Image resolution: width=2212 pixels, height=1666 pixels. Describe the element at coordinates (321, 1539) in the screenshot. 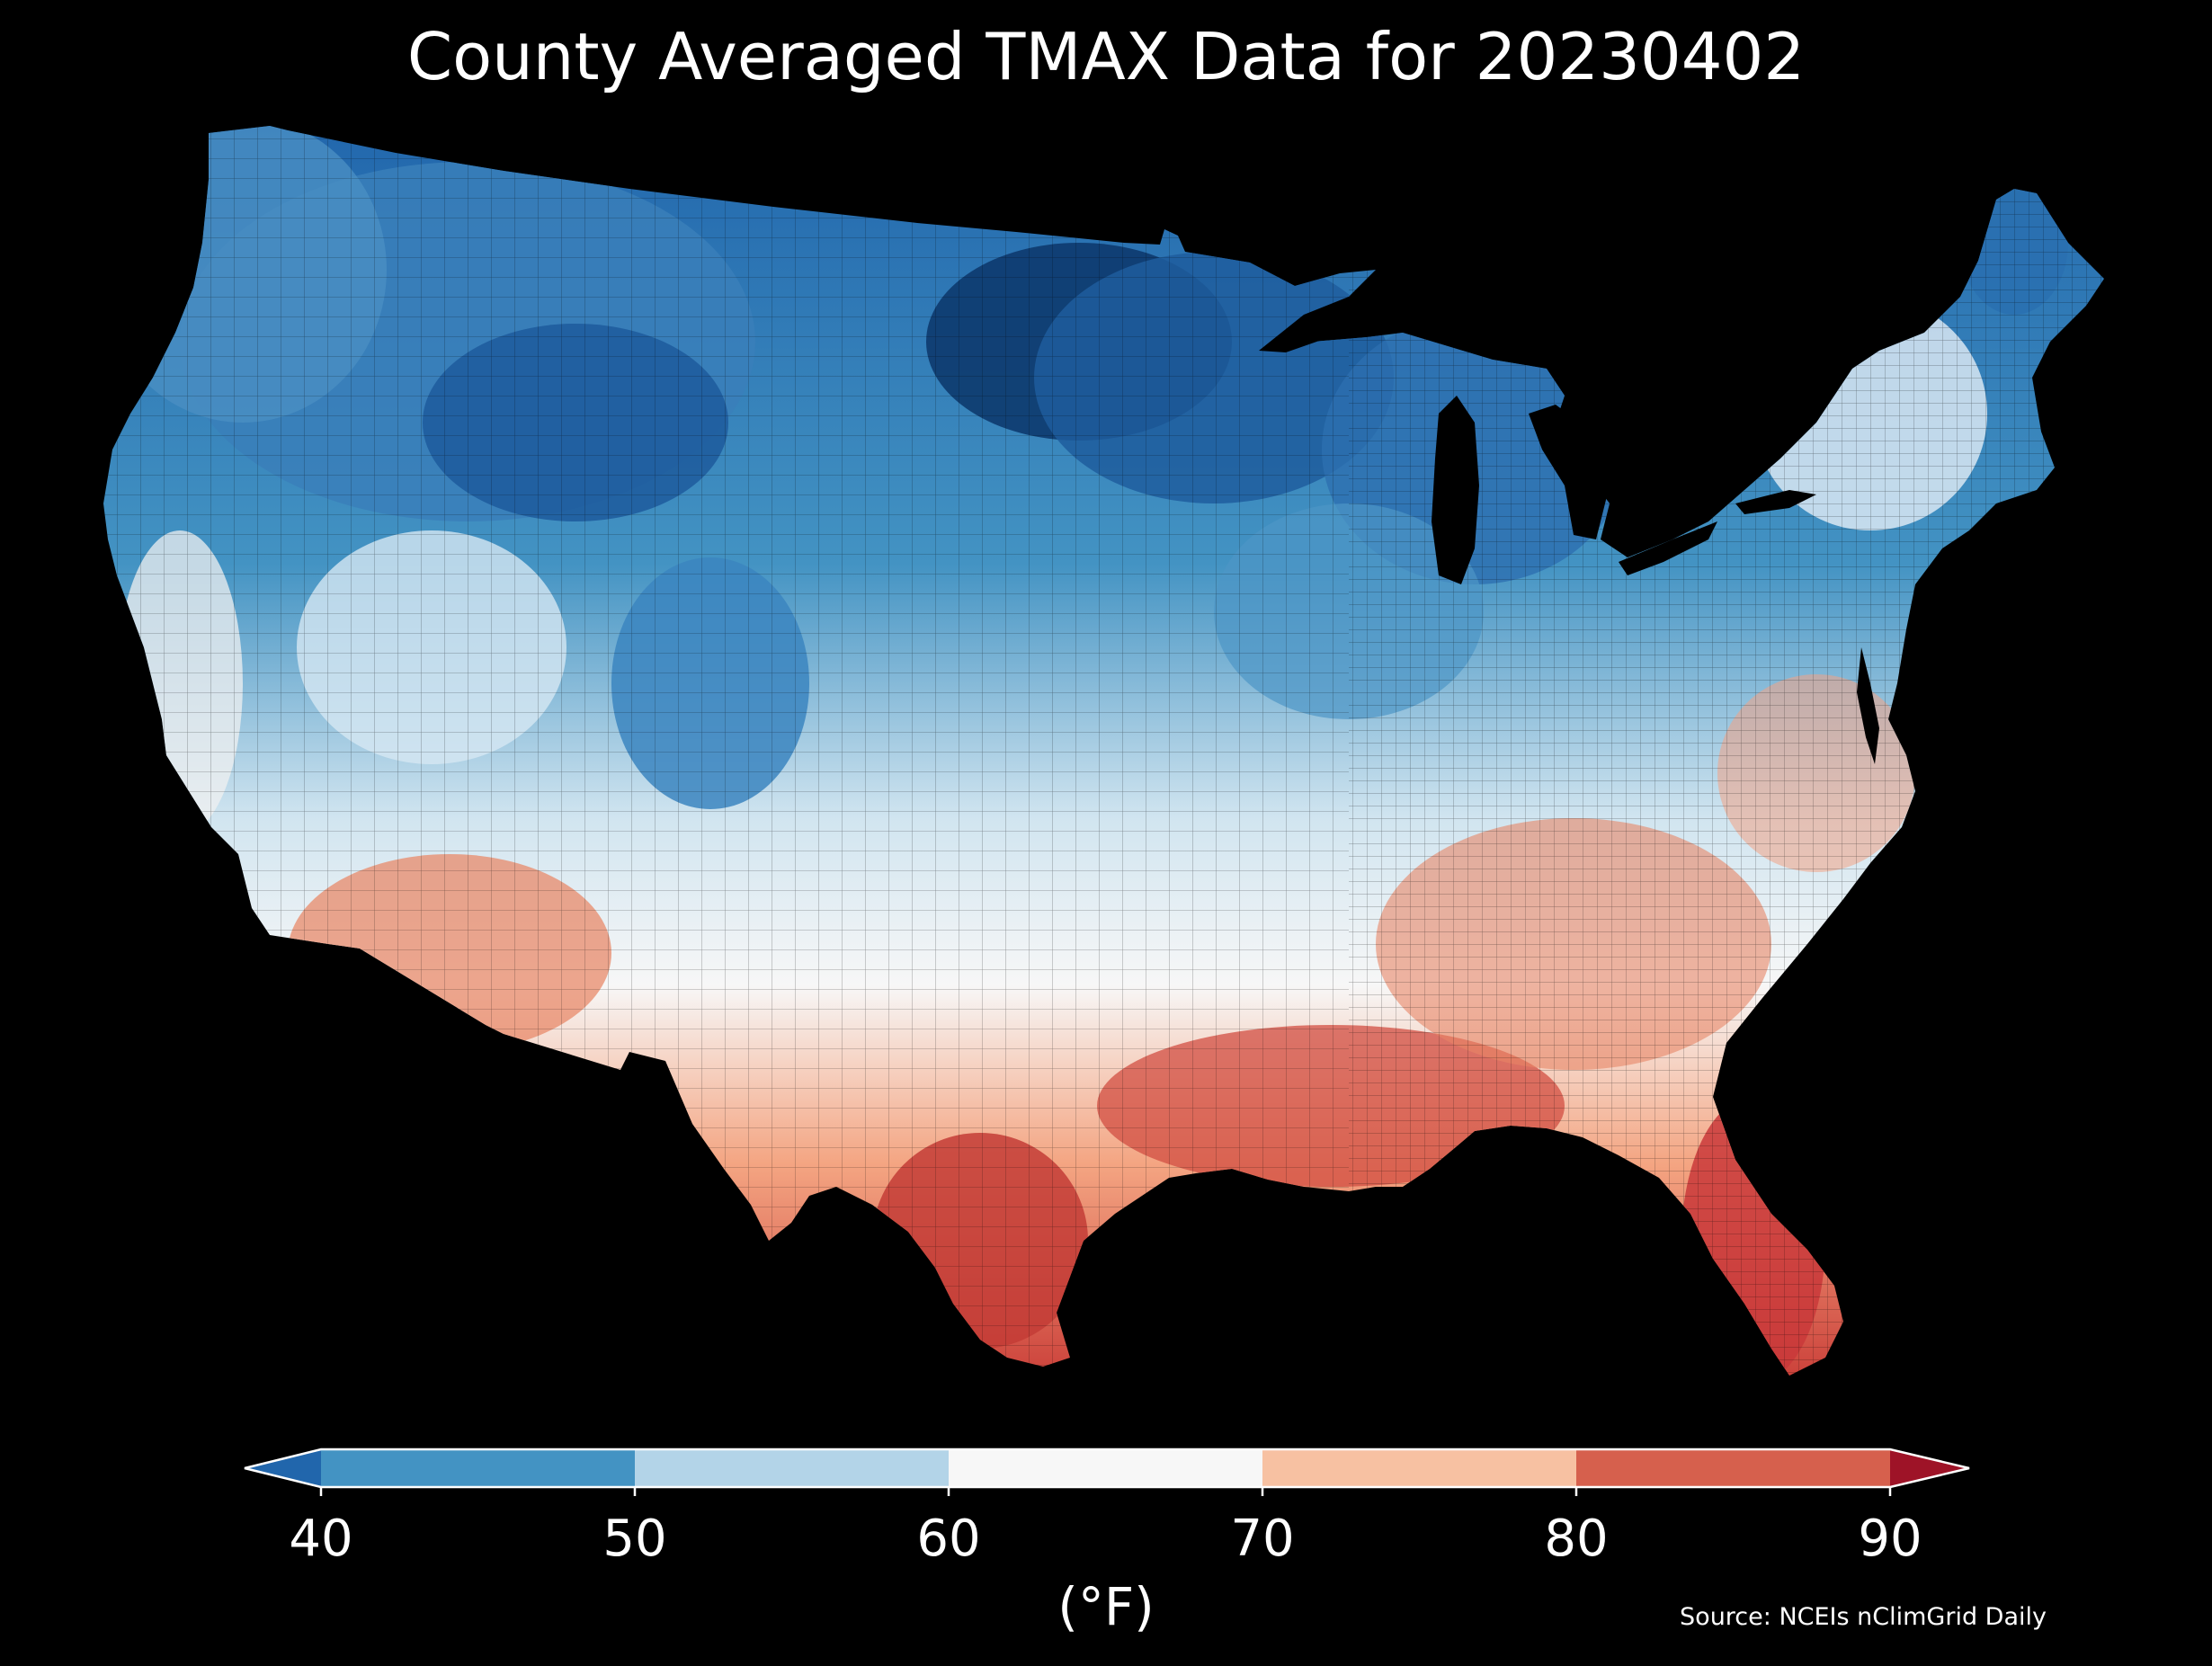

I see `colorbar-tick-label: 40` at that location.